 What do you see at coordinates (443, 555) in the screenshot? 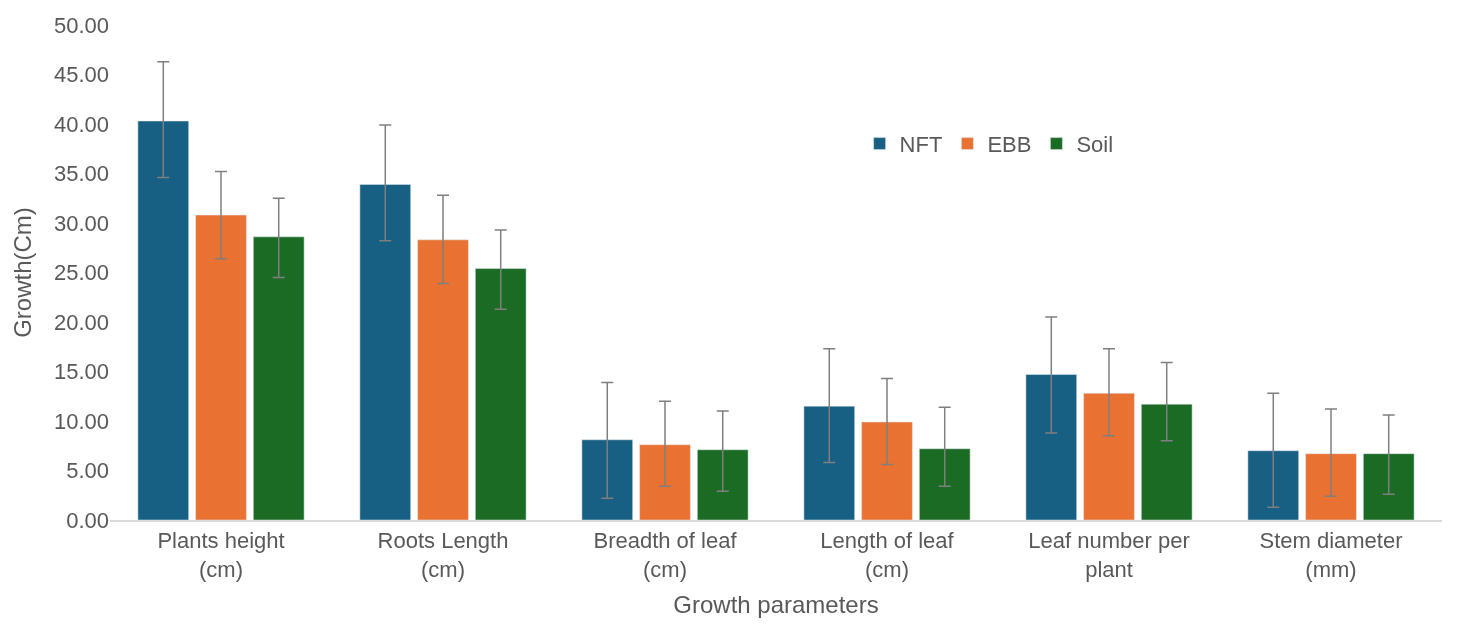
I see `x-tick-label: Roots Length (cm)` at bounding box center [443, 555].